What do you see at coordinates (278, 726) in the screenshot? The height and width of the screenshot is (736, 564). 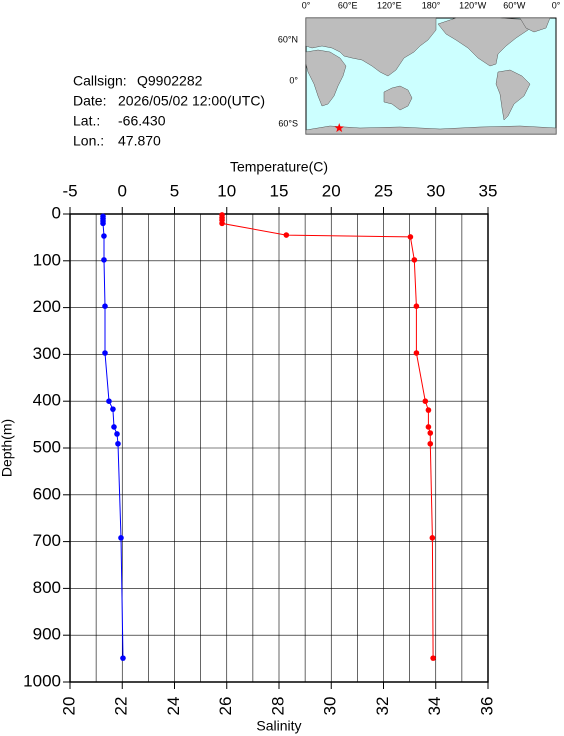 I see `x-axis-label: Salinity` at bounding box center [278, 726].